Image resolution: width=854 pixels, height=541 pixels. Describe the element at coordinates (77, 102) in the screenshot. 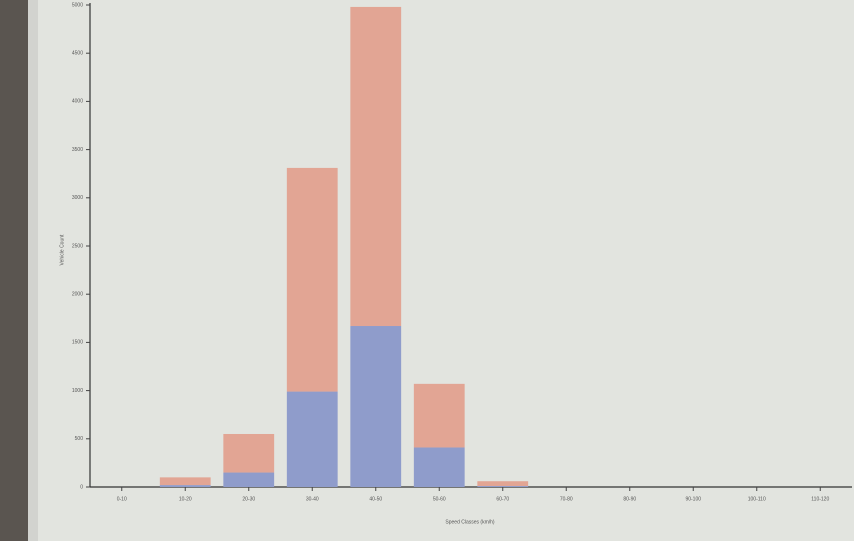

I see `y-tick-label: 4000` at that location.